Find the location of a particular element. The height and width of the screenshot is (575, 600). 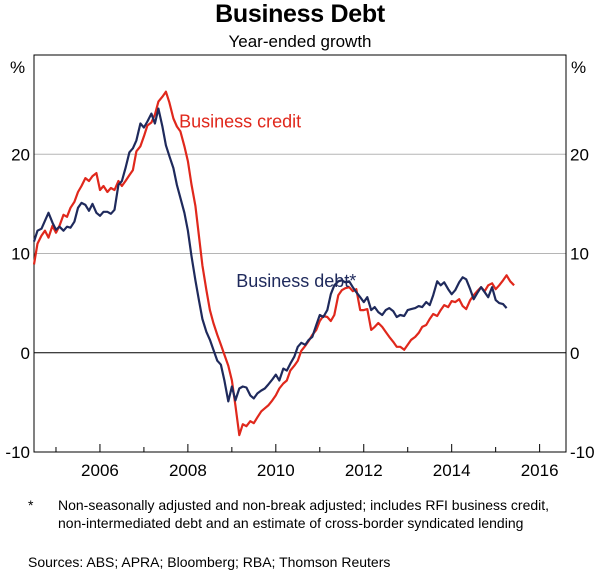

x-tick-label: 2006 is located at coordinates (100, 470).